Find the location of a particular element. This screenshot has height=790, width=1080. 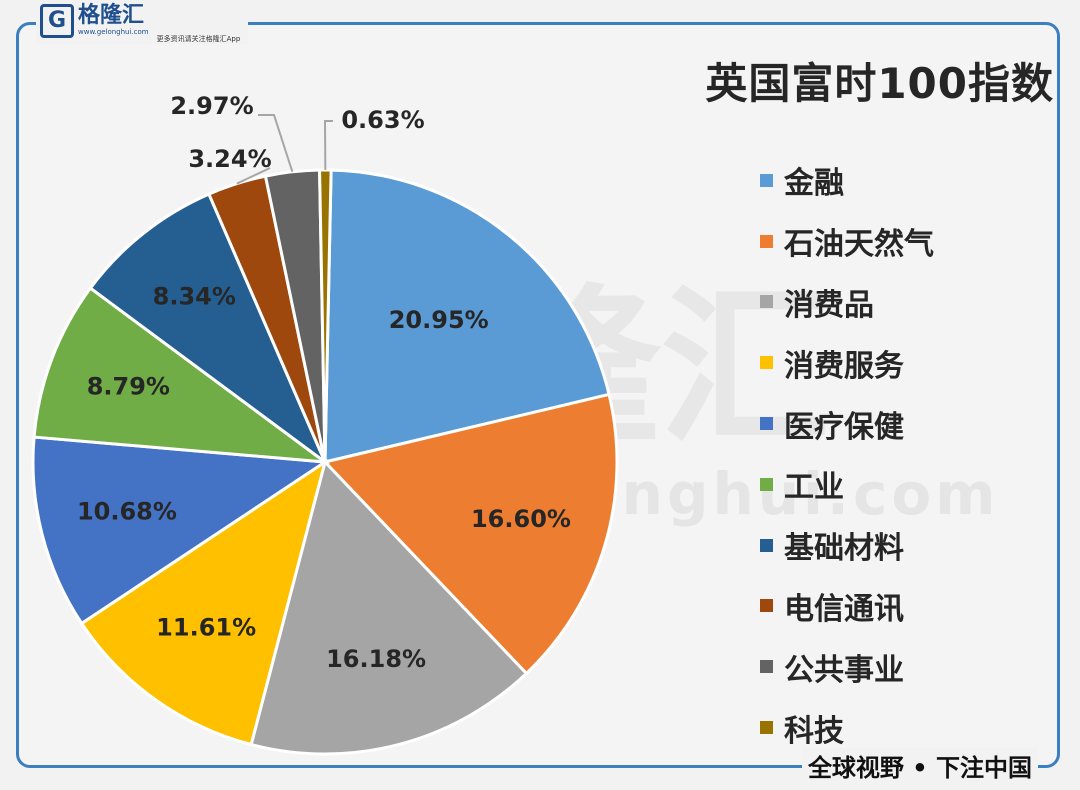

legend-item-5: 医疗保健 is located at coordinates (847, 423).